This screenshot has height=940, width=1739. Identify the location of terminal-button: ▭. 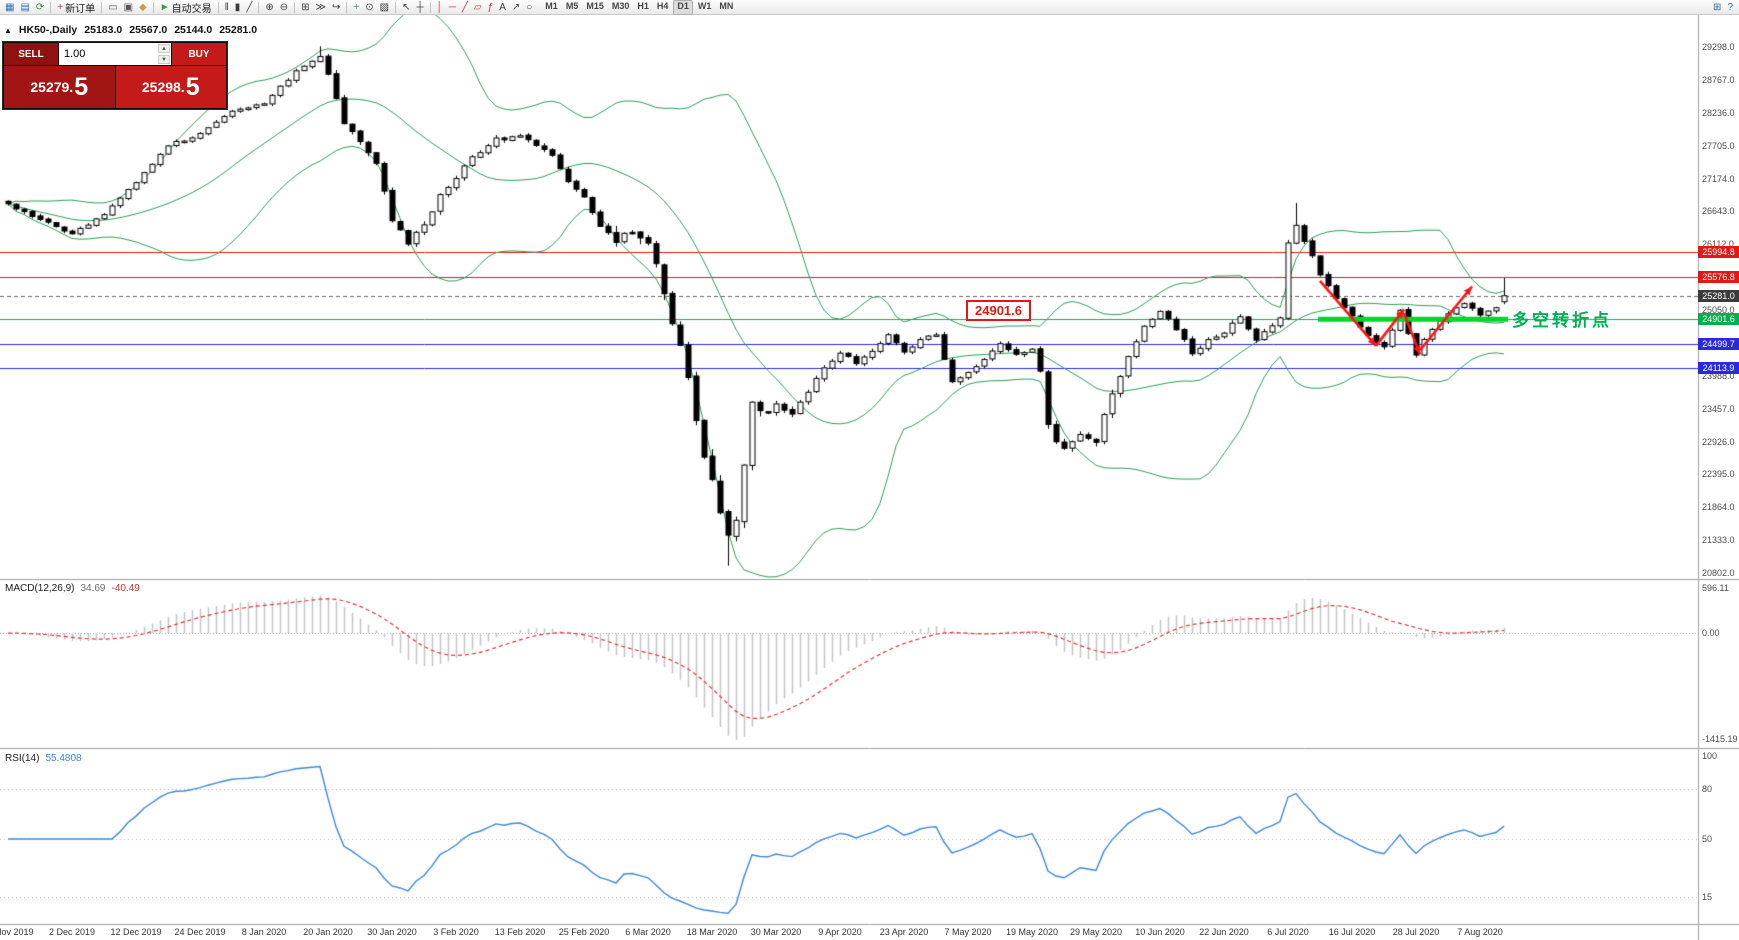
(112, 7).